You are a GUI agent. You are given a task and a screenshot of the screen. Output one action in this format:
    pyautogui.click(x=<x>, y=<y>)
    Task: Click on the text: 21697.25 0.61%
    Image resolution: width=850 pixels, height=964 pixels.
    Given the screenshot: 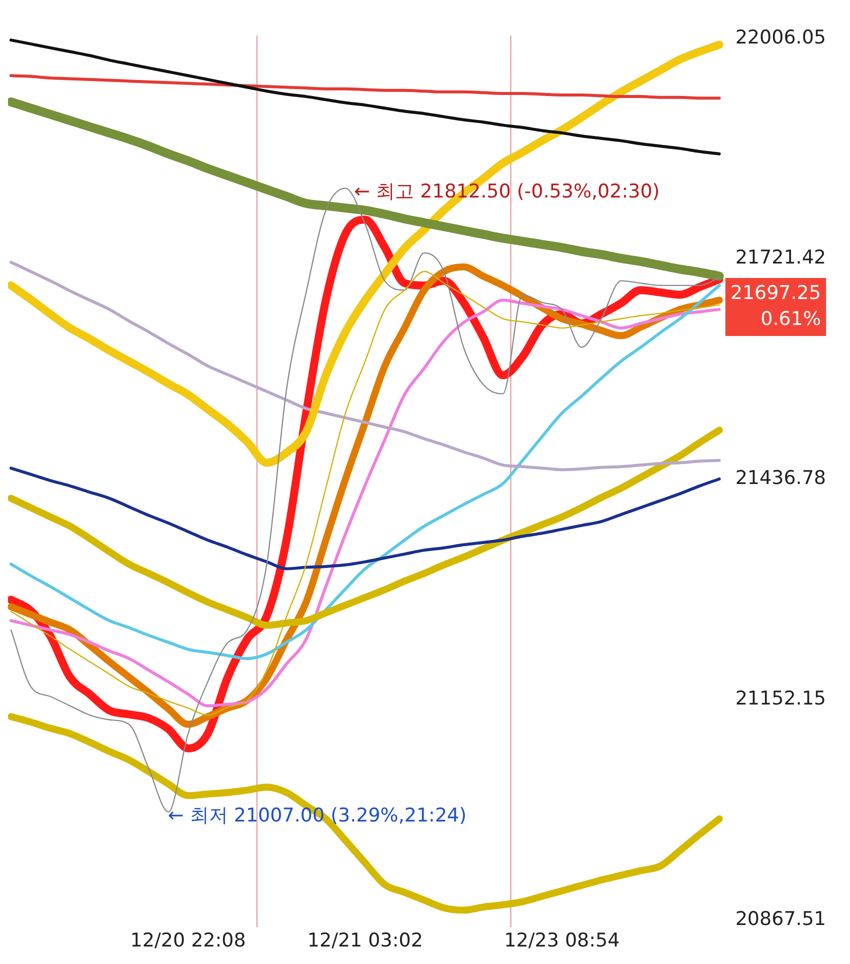 What is the action you would take?
    pyautogui.click(x=775, y=306)
    